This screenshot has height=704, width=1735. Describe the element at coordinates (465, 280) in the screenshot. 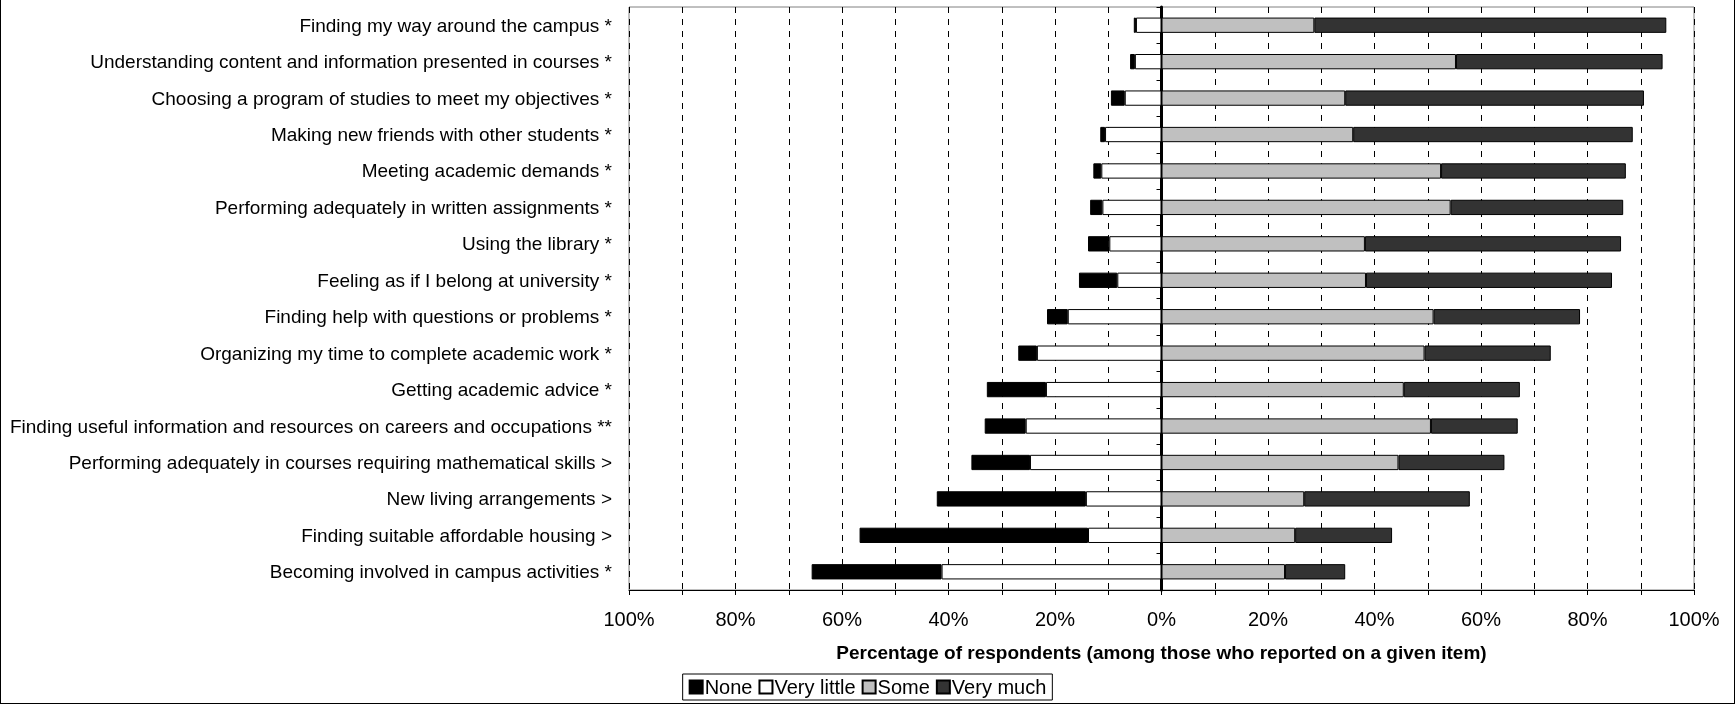

I see `y-tick-label: Feeling as if I belong at university *` at that location.